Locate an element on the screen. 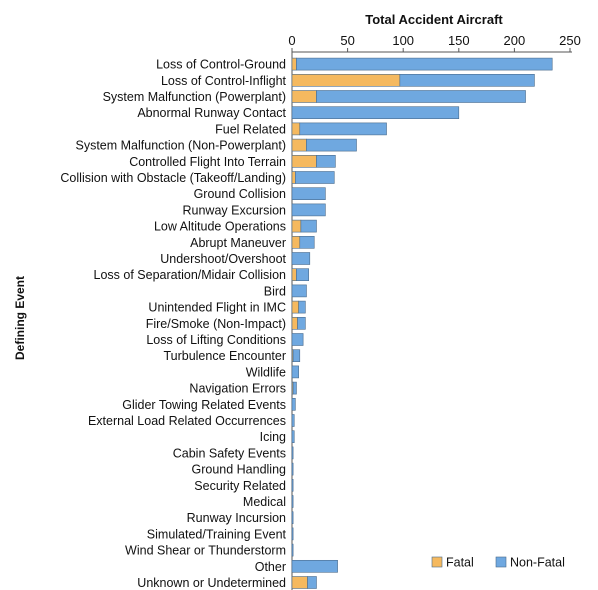 The image size is (598, 590). category-label: Ground Handling is located at coordinates (238, 470).